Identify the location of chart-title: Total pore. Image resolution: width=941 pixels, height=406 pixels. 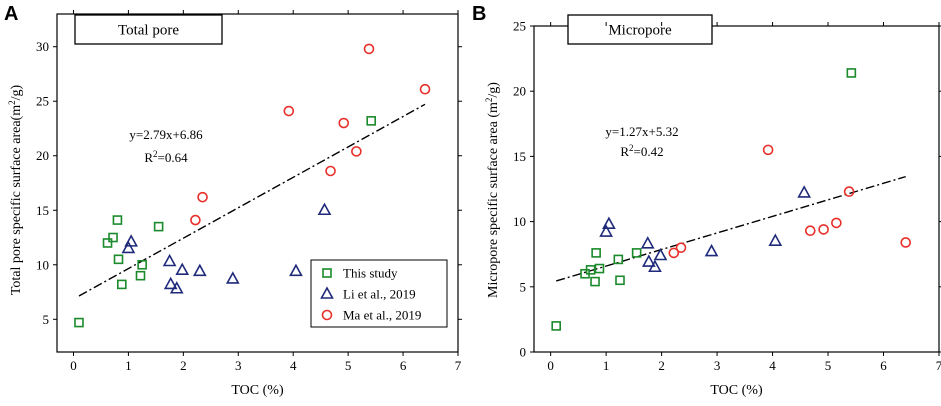
(148, 31).